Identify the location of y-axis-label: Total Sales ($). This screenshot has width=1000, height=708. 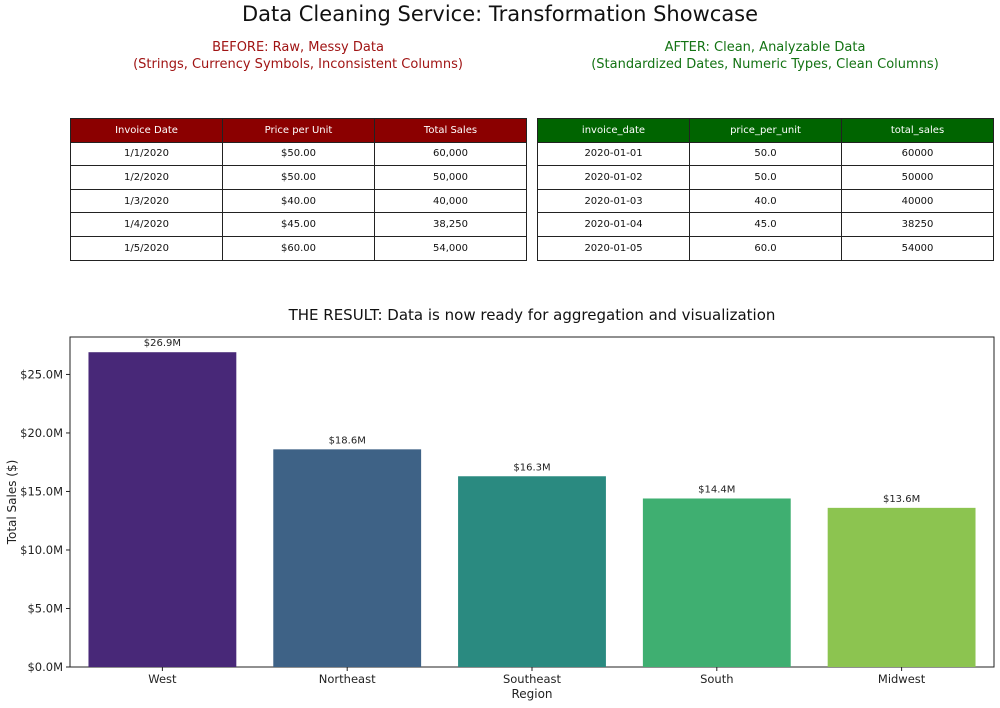
(12, 503).